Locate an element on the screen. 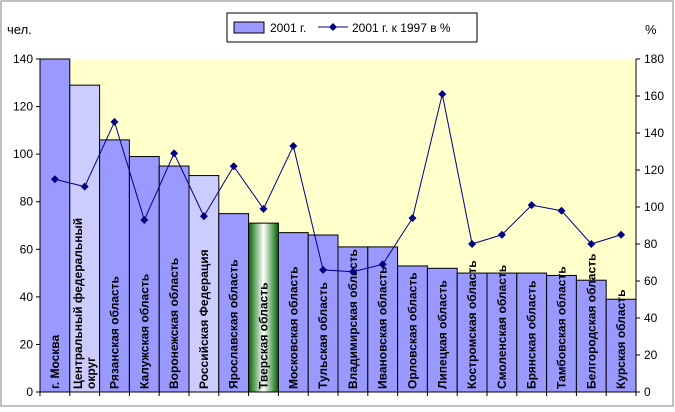 The width and height of the screenshot is (675, 412). y2-tick-label-100: 100 is located at coordinates (654, 207).